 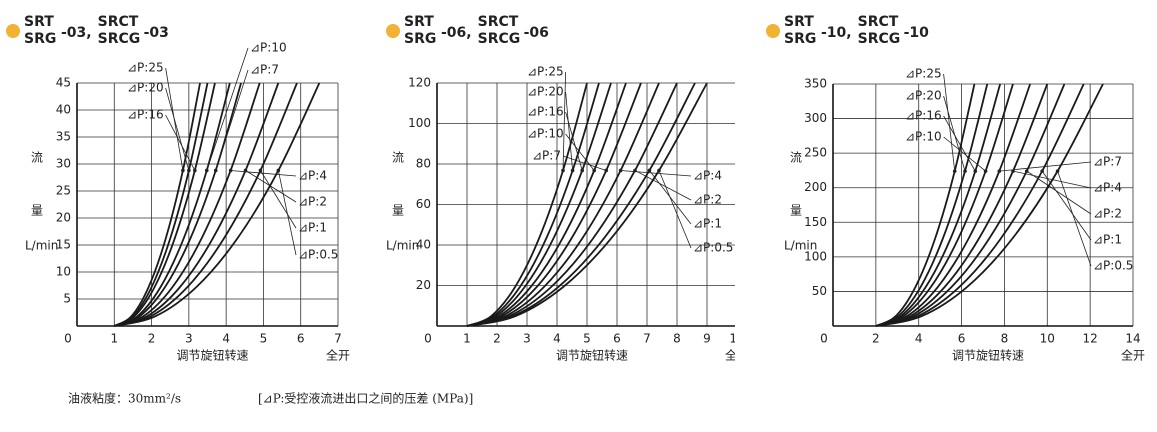 I want to click on x-tick-label: 6, so click(x=301, y=339).